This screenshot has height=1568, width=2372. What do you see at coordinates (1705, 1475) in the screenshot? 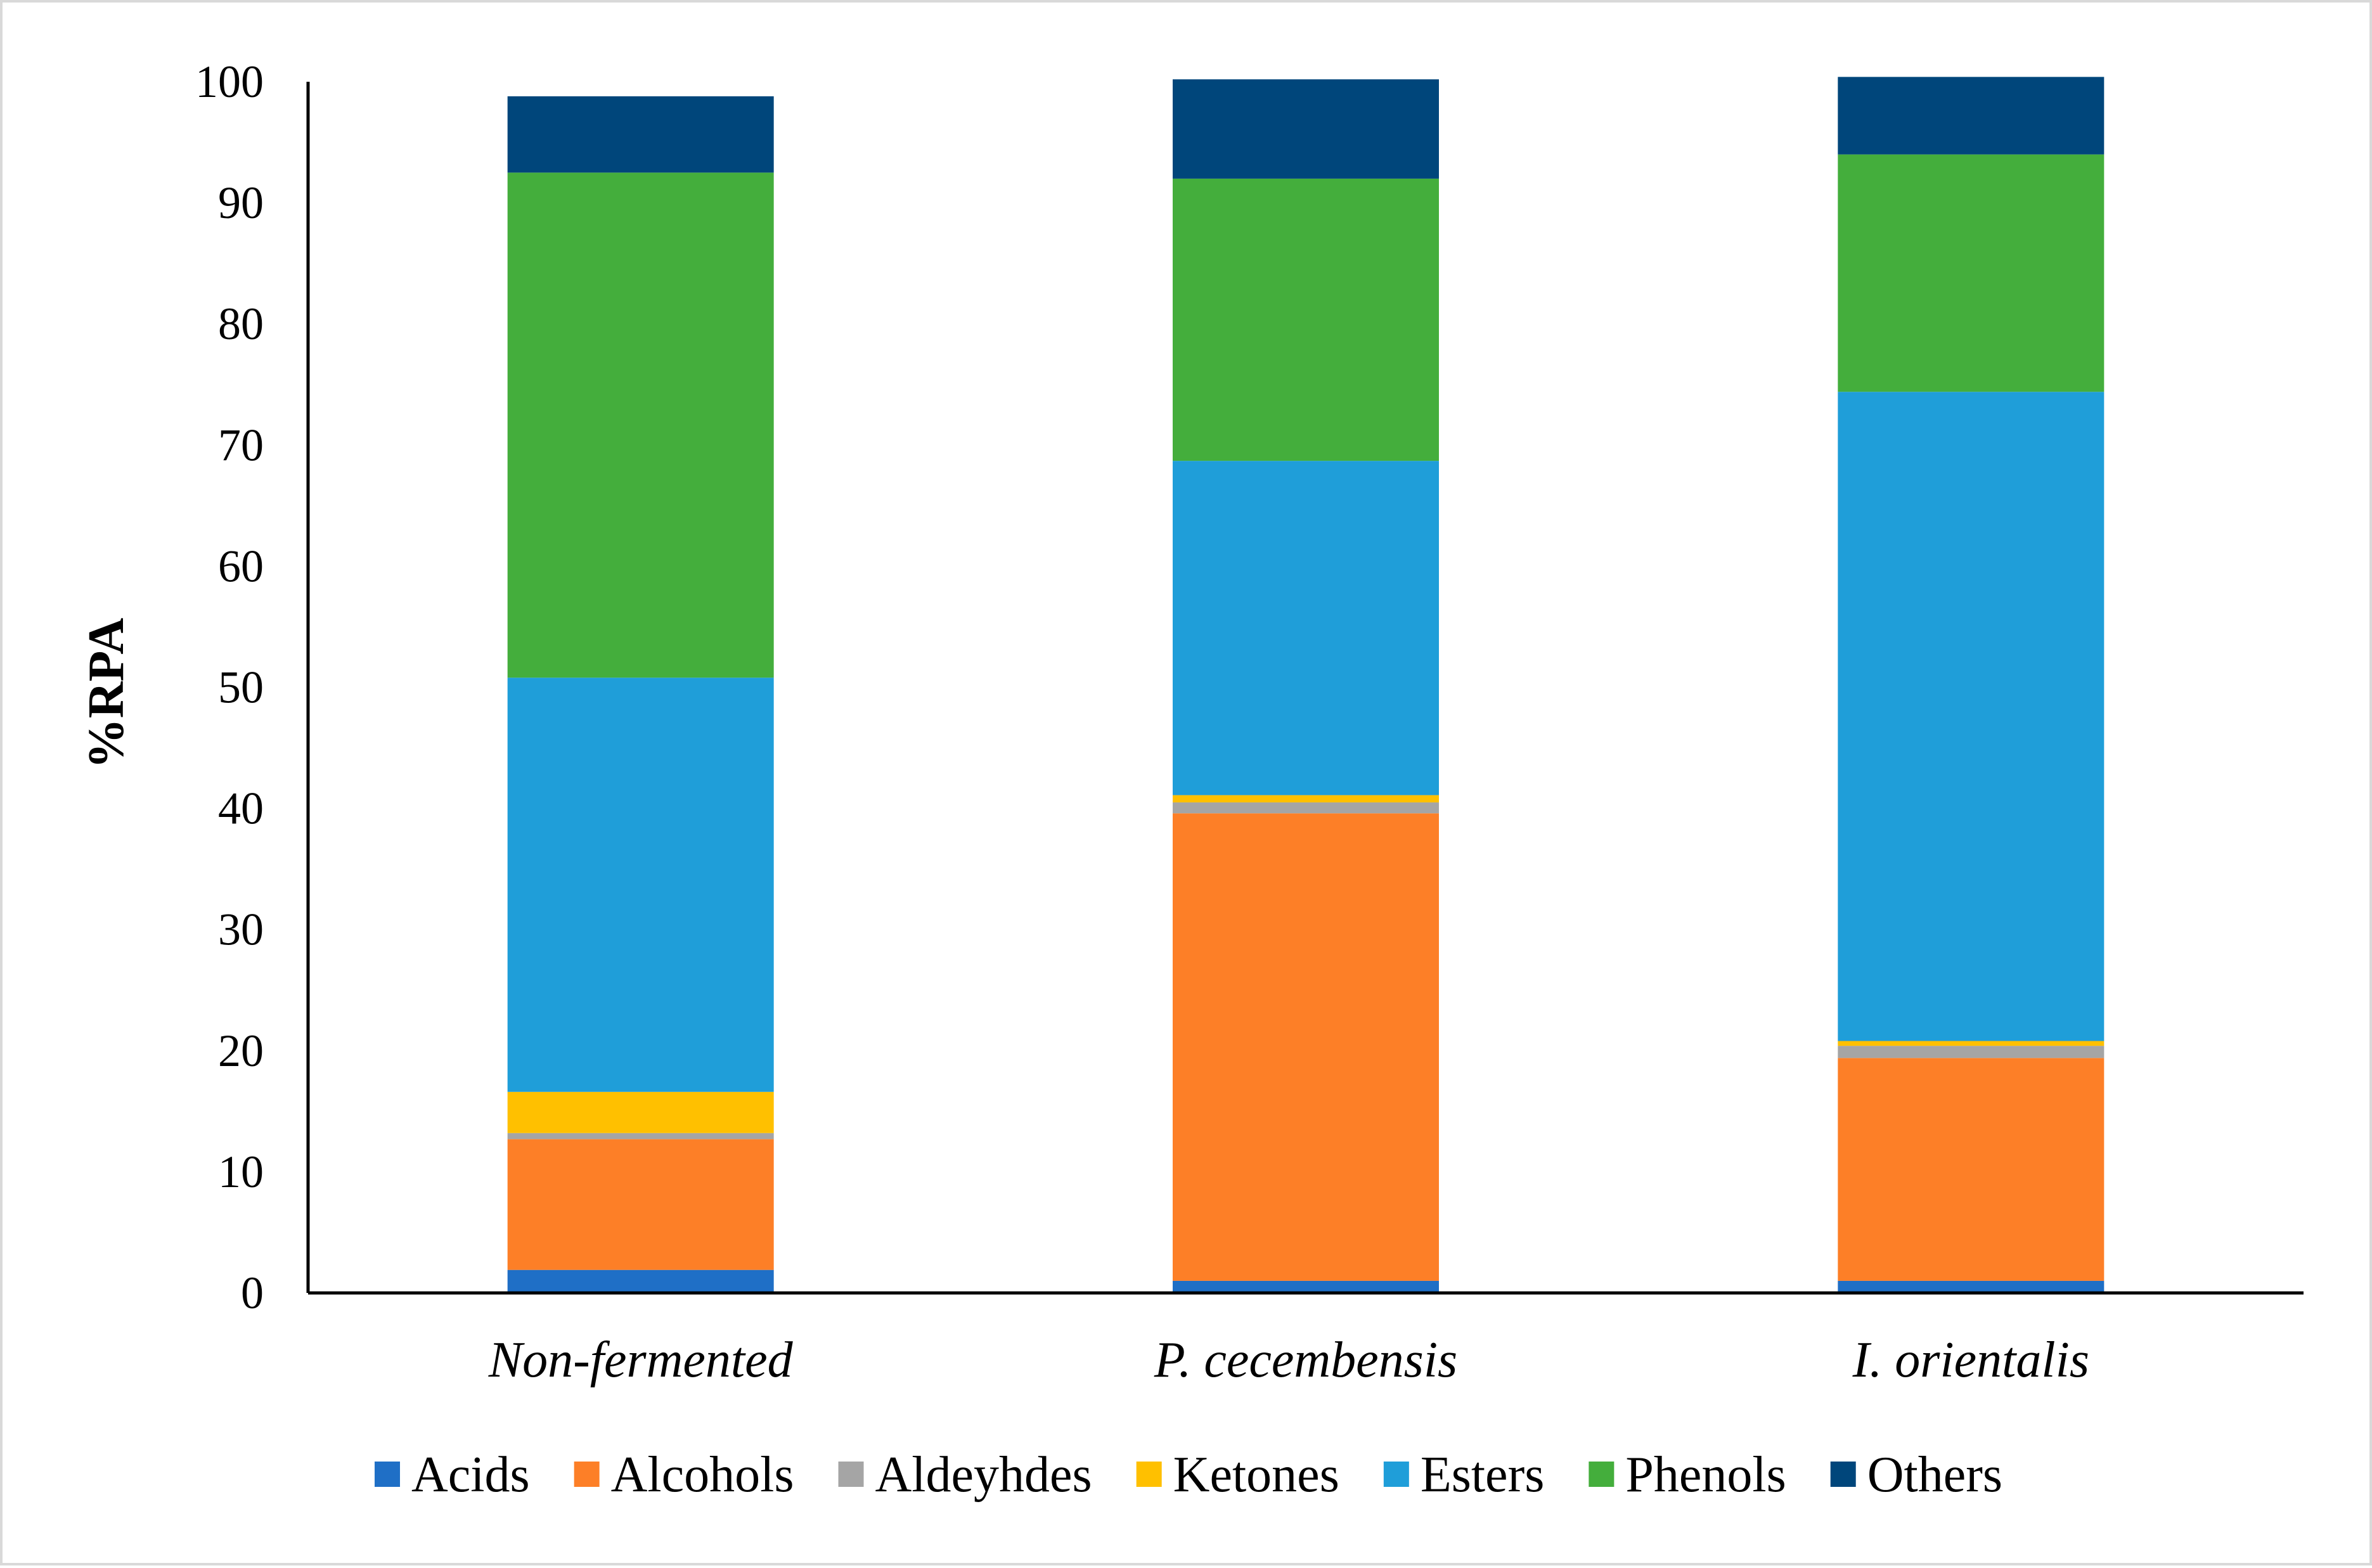
I see `legend-label-phenols: Phenols` at bounding box center [1705, 1475].